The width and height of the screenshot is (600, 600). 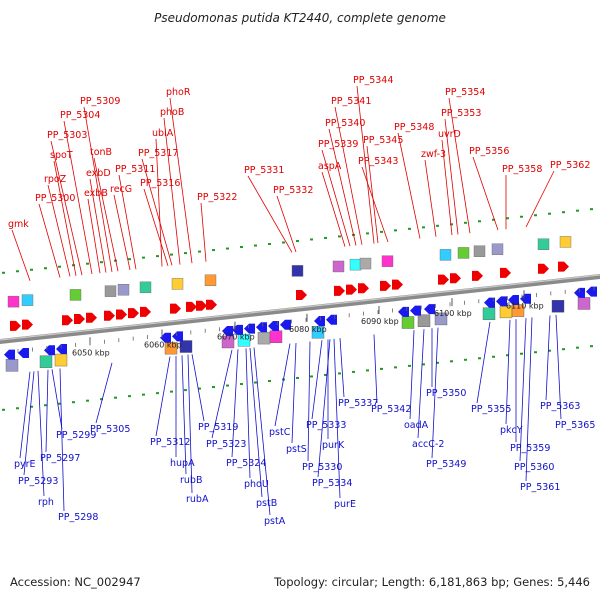 I want to click on accession-text: Accession: NC_002947, so click(x=75, y=582).